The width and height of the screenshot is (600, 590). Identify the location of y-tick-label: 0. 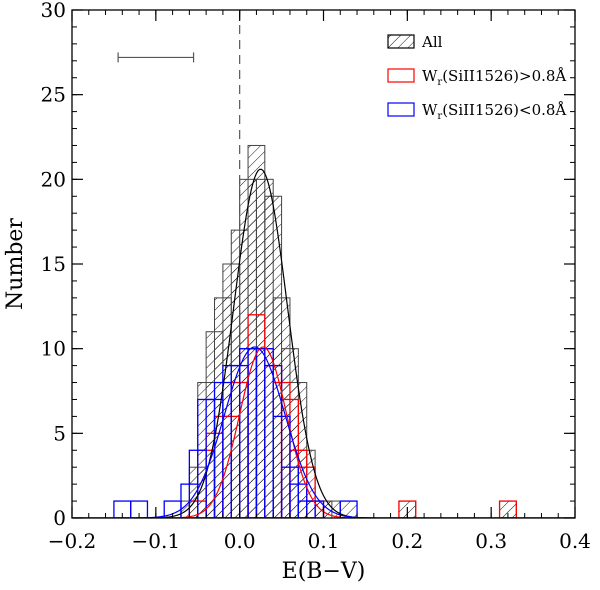
(59, 518).